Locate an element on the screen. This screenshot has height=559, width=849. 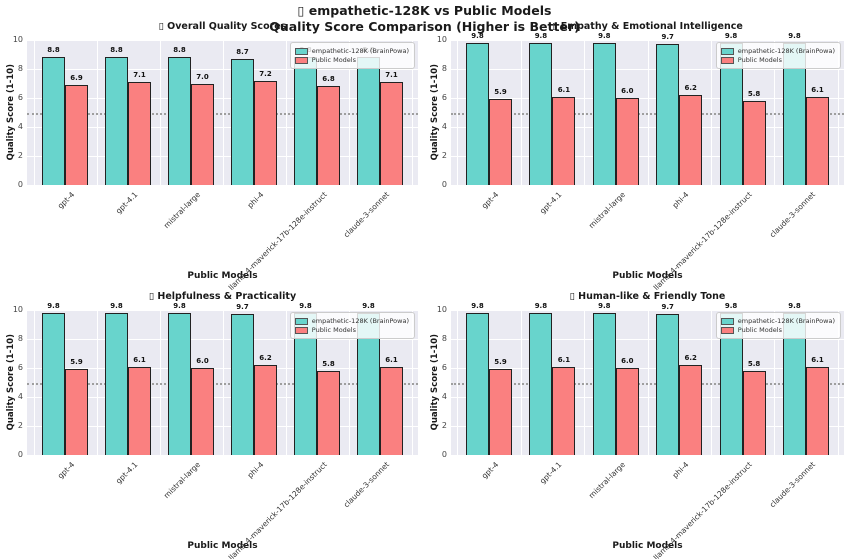
x-axis-label: Public Models is located at coordinates (647, 276).